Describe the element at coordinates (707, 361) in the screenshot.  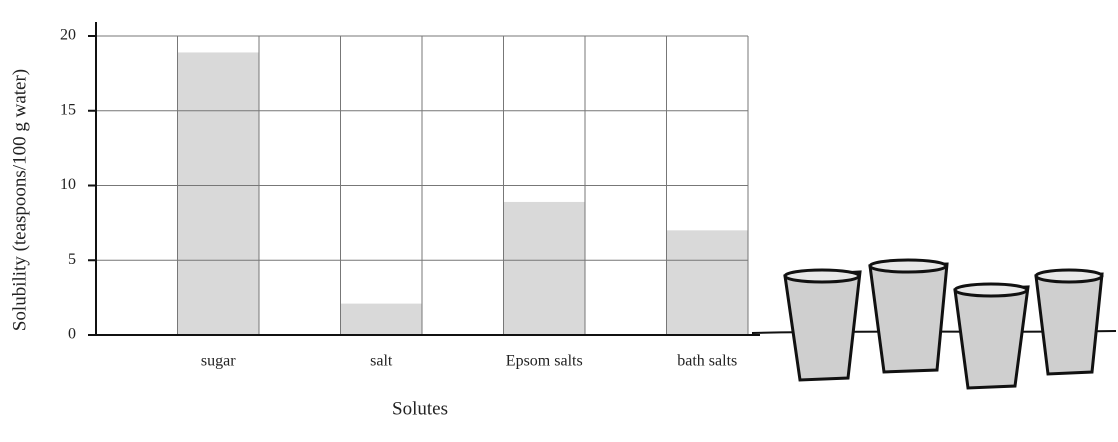
I see `x-tick-label: bath salts` at that location.